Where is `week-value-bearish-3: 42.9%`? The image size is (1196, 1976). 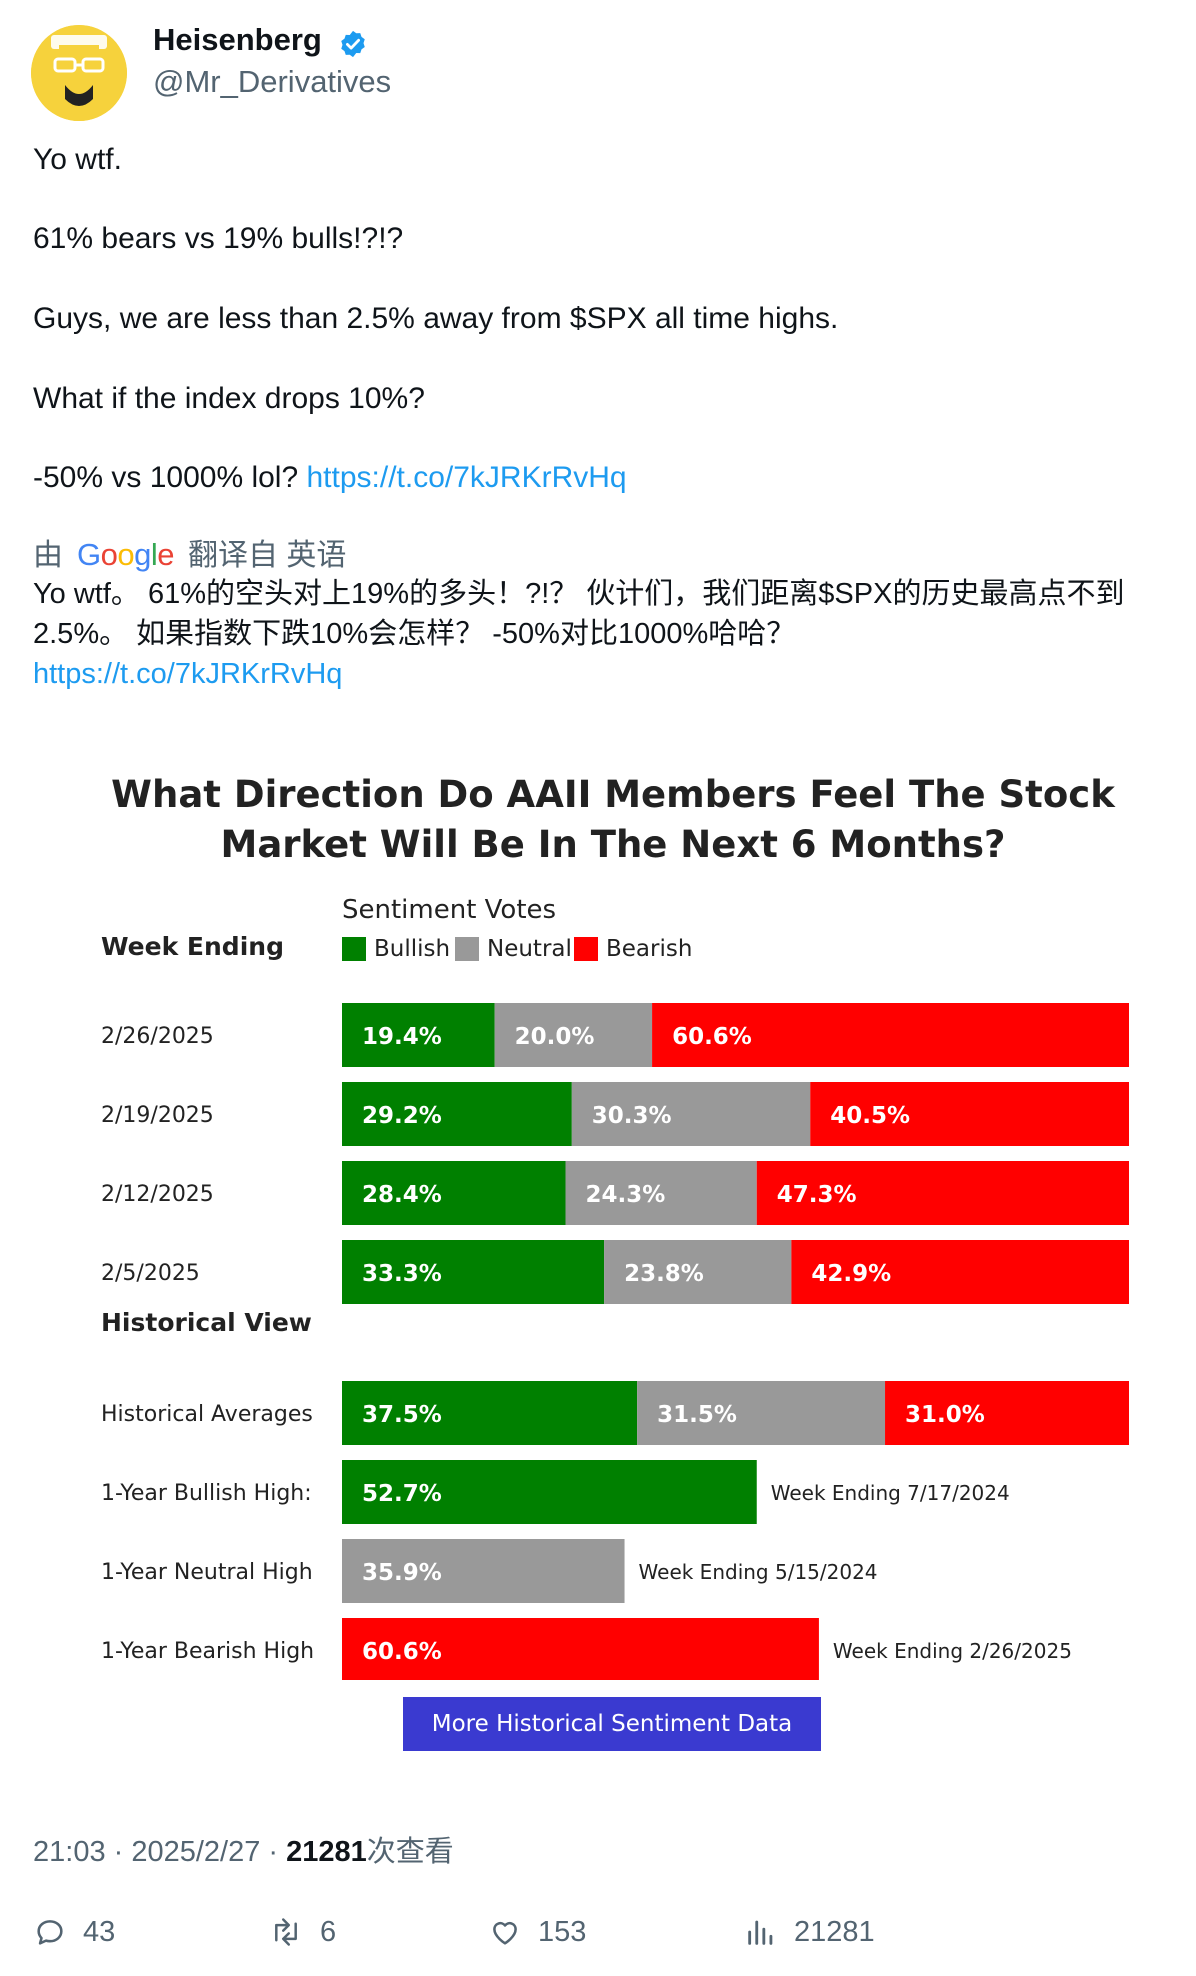
week-value-bearish-3: 42.9% is located at coordinates (851, 1274).